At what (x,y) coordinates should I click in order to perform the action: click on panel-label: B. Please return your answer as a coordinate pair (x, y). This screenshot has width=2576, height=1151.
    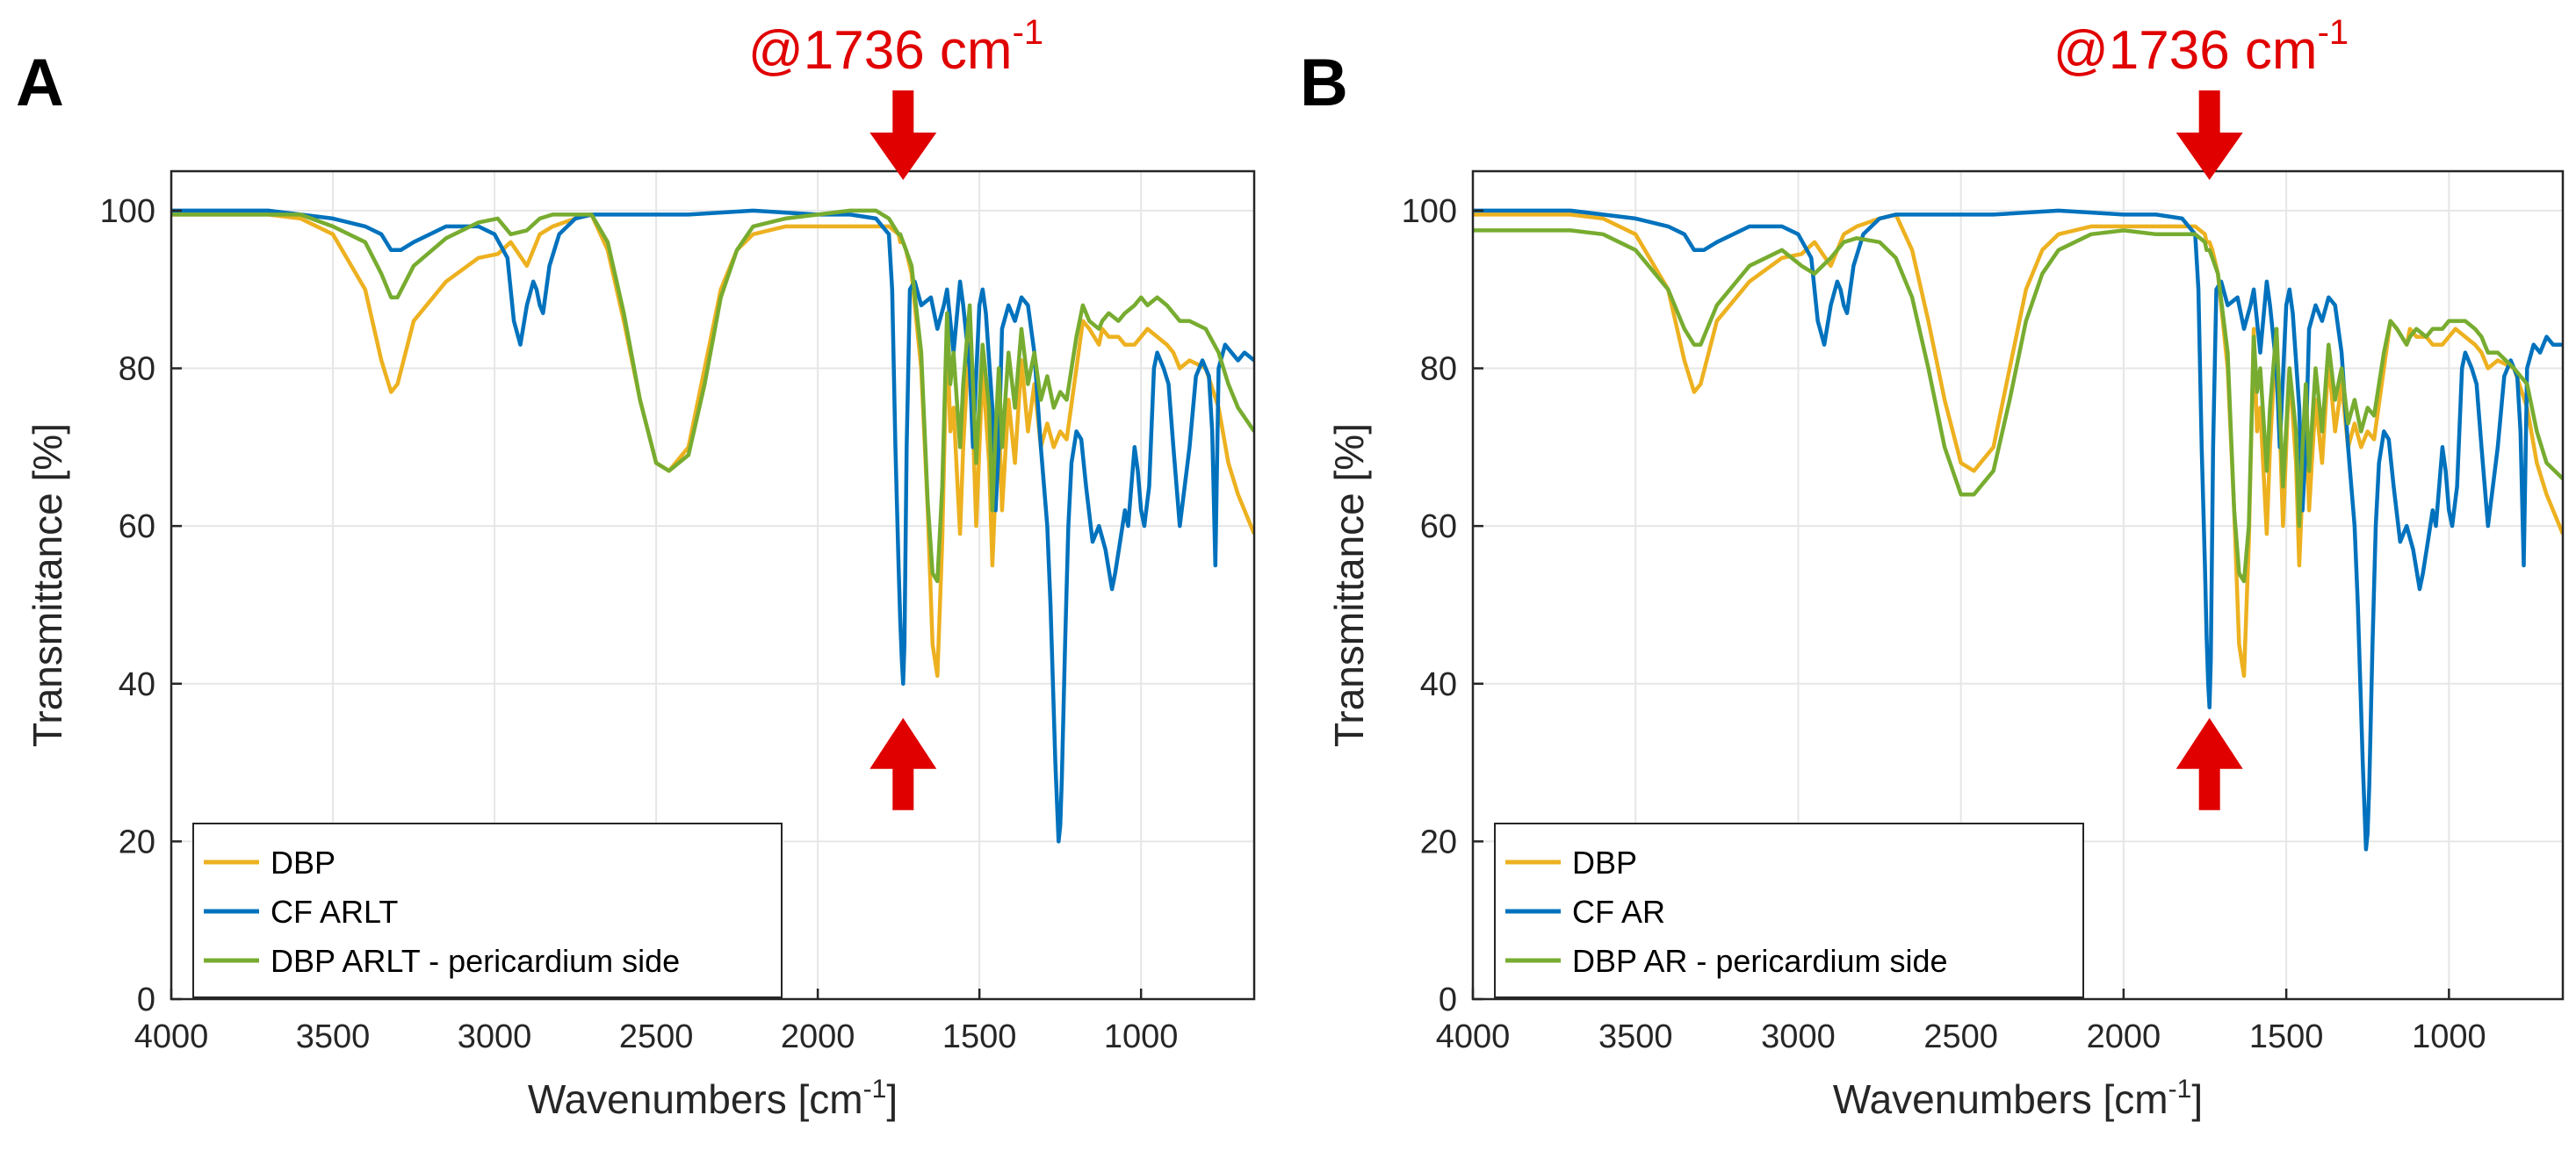
    Looking at the image, I should click on (1324, 83).